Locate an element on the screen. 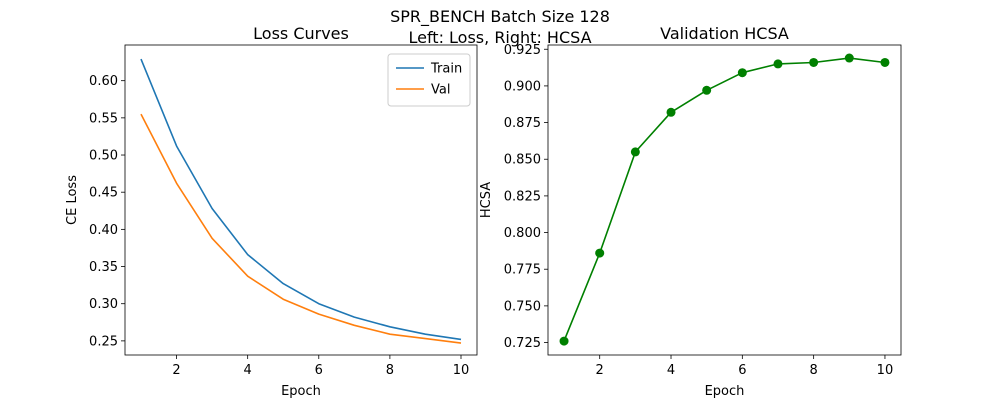  y-tick-label: 0.60 is located at coordinates (103, 81).